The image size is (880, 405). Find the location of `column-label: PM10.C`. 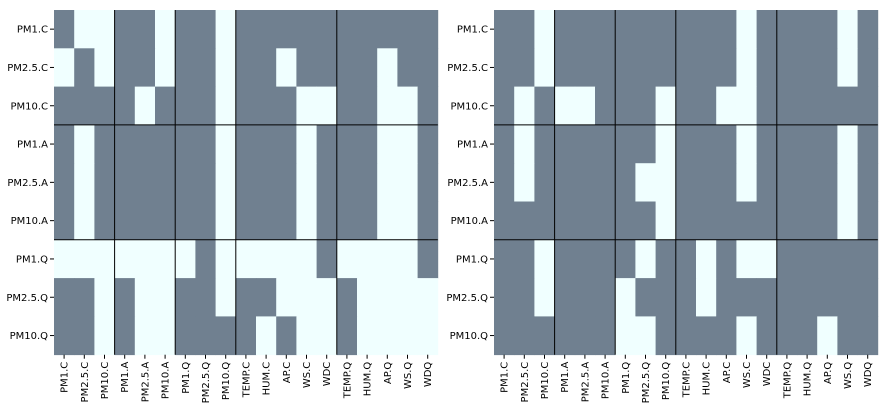

column-label: PM10.C is located at coordinates (105, 381).